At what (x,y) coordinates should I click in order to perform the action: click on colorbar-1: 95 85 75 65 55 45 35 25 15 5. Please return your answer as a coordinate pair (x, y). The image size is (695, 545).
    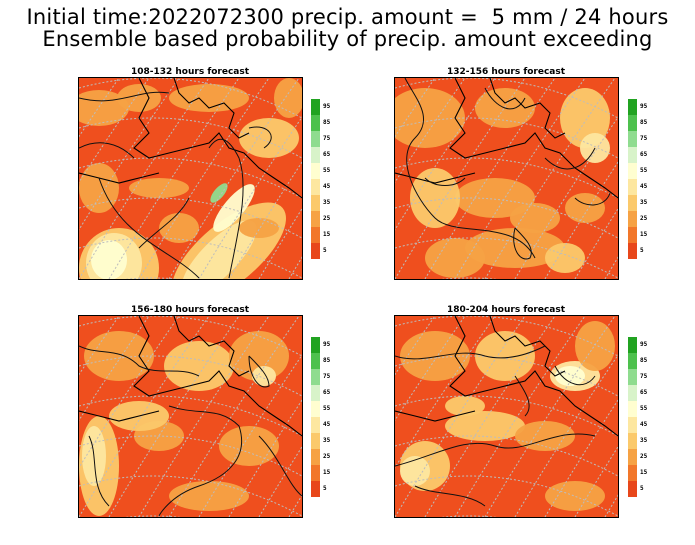
    Looking at the image, I should click on (320, 179).